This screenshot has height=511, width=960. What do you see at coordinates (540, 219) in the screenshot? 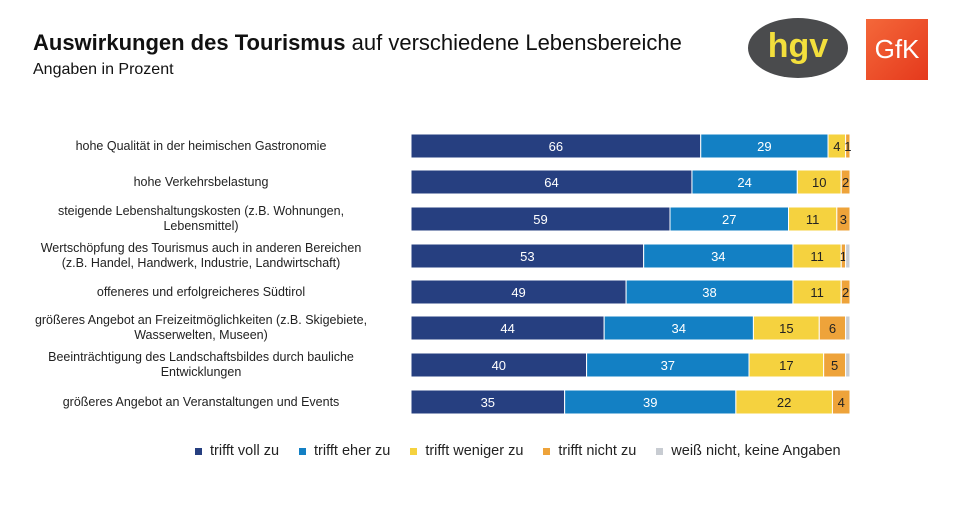
I see `data-label: 59` at bounding box center [540, 219].